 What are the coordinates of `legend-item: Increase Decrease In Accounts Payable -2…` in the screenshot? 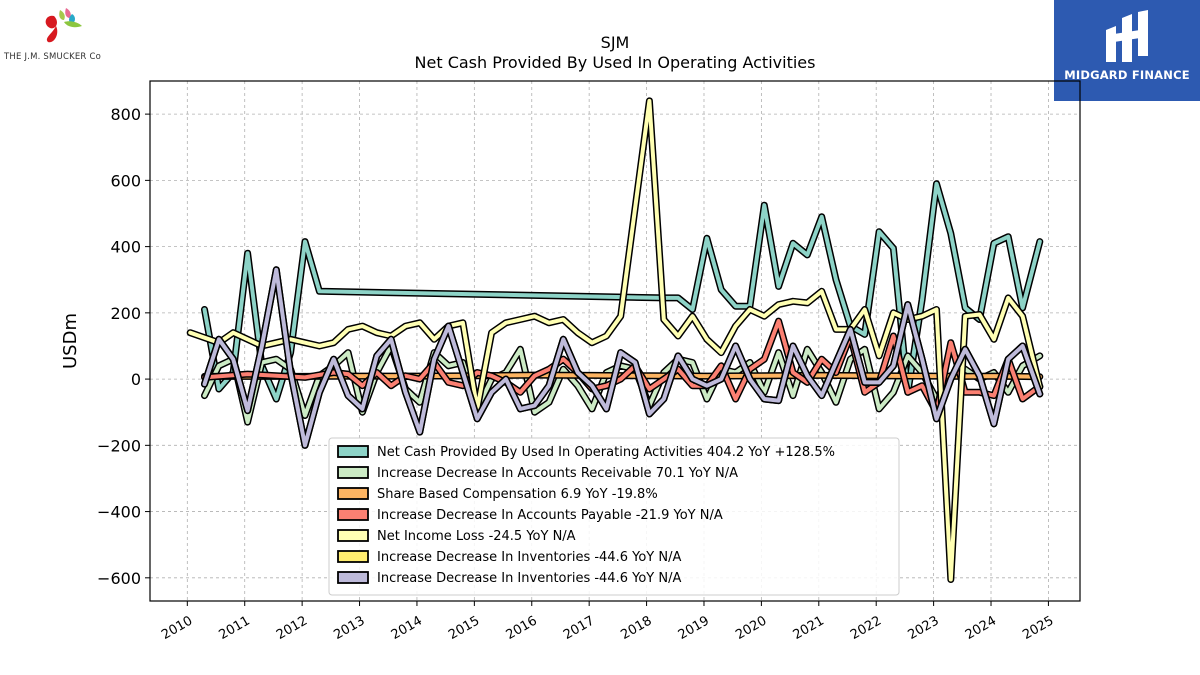 It's located at (530, 515).